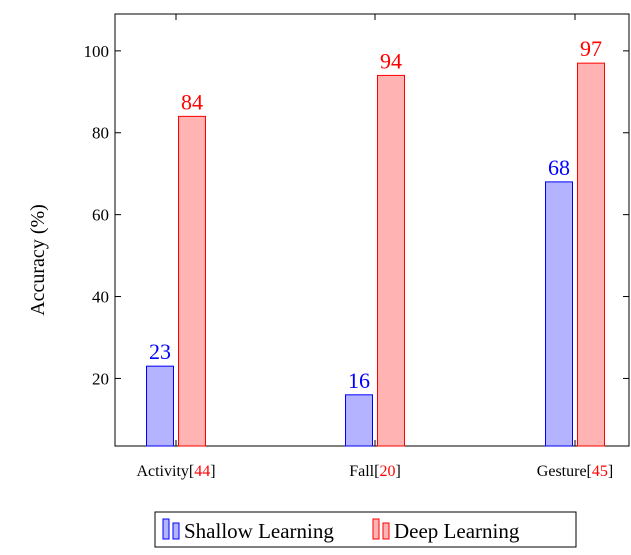 The image size is (631, 555). Describe the element at coordinates (375, 471) in the screenshot. I see `x-tick-label: Fall[20]` at that location.